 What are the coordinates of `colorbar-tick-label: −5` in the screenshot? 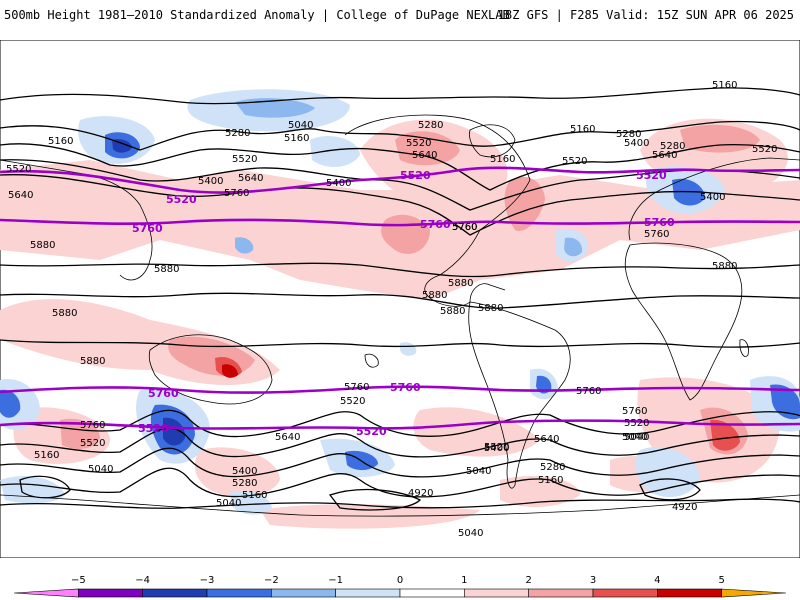 It's located at (78, 580).